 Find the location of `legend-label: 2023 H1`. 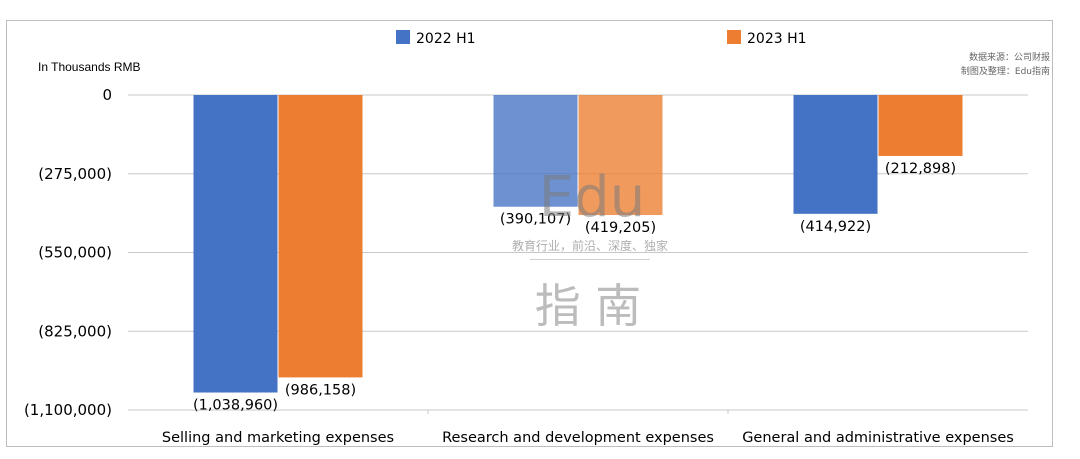

legend-label: 2023 H1 is located at coordinates (777, 39).